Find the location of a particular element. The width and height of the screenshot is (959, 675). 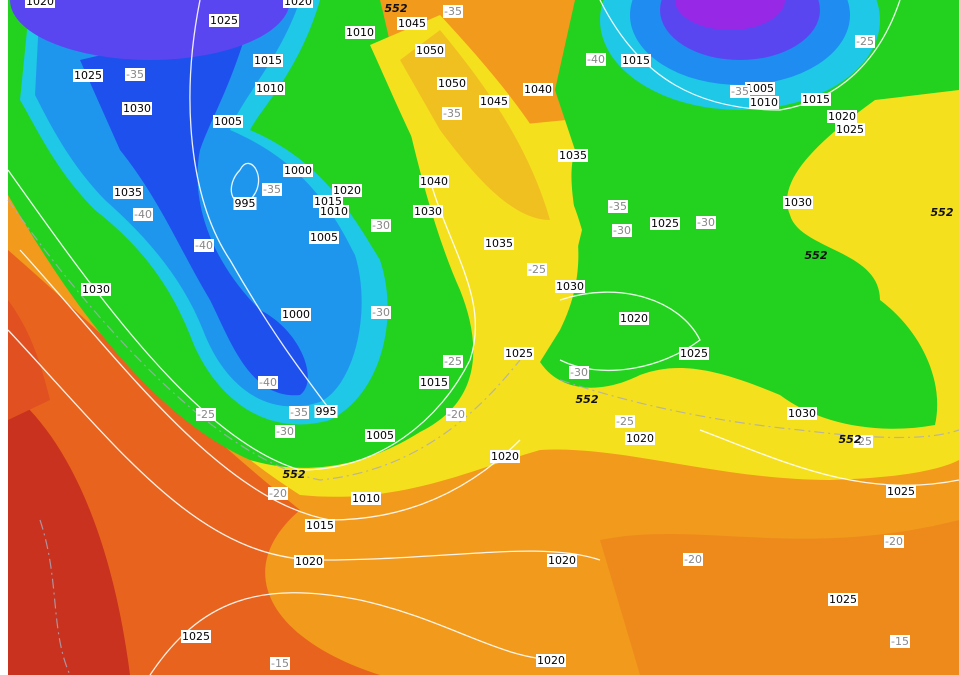

temperature-label: -15 is located at coordinates (900, 641).